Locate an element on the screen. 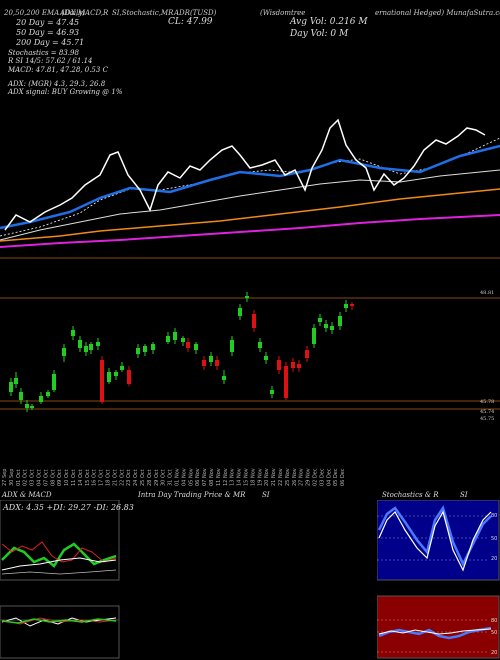  stoch-tick-50: 50 is located at coordinates (494, 539).